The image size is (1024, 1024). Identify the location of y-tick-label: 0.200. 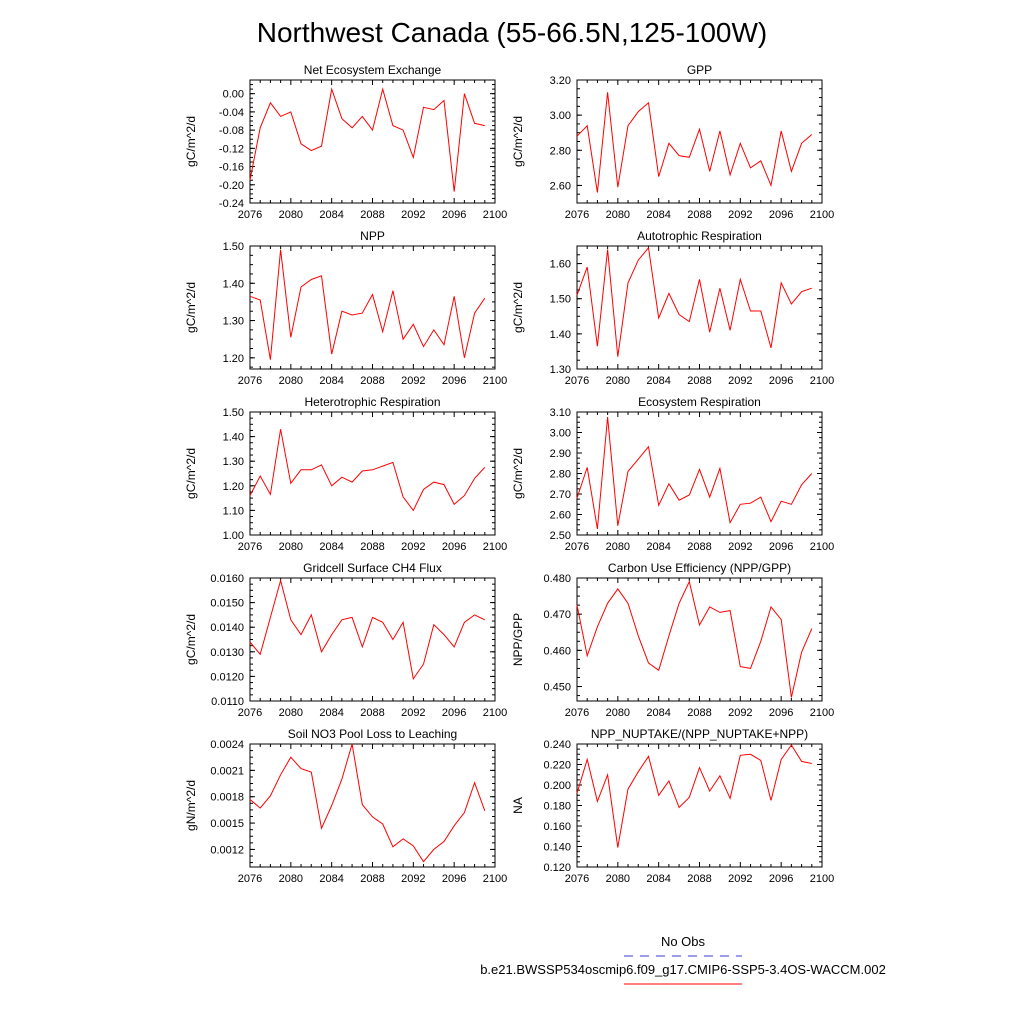
(557, 786).